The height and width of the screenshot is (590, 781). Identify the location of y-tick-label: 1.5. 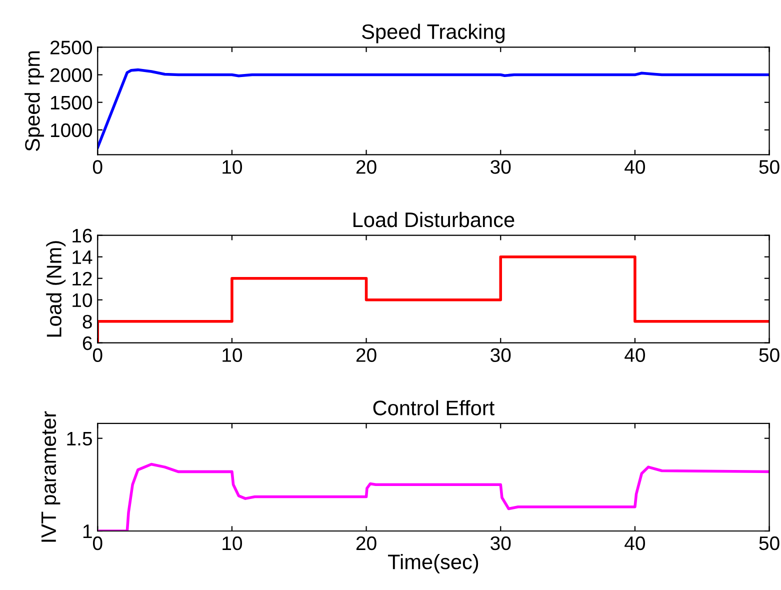
(79, 439).